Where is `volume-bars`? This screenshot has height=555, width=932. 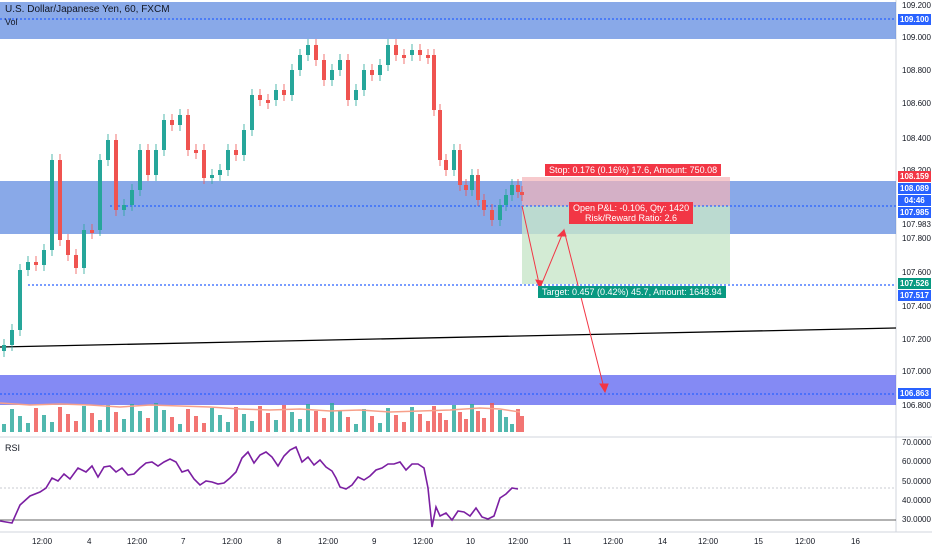
volume-bars is located at coordinates (263, 417).